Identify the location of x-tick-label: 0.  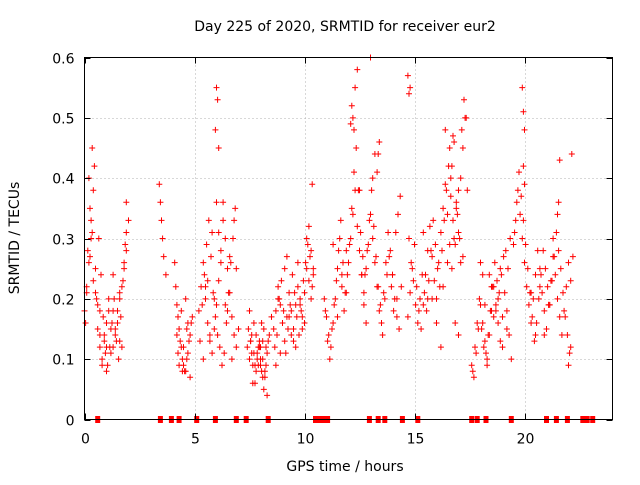
(85, 440).